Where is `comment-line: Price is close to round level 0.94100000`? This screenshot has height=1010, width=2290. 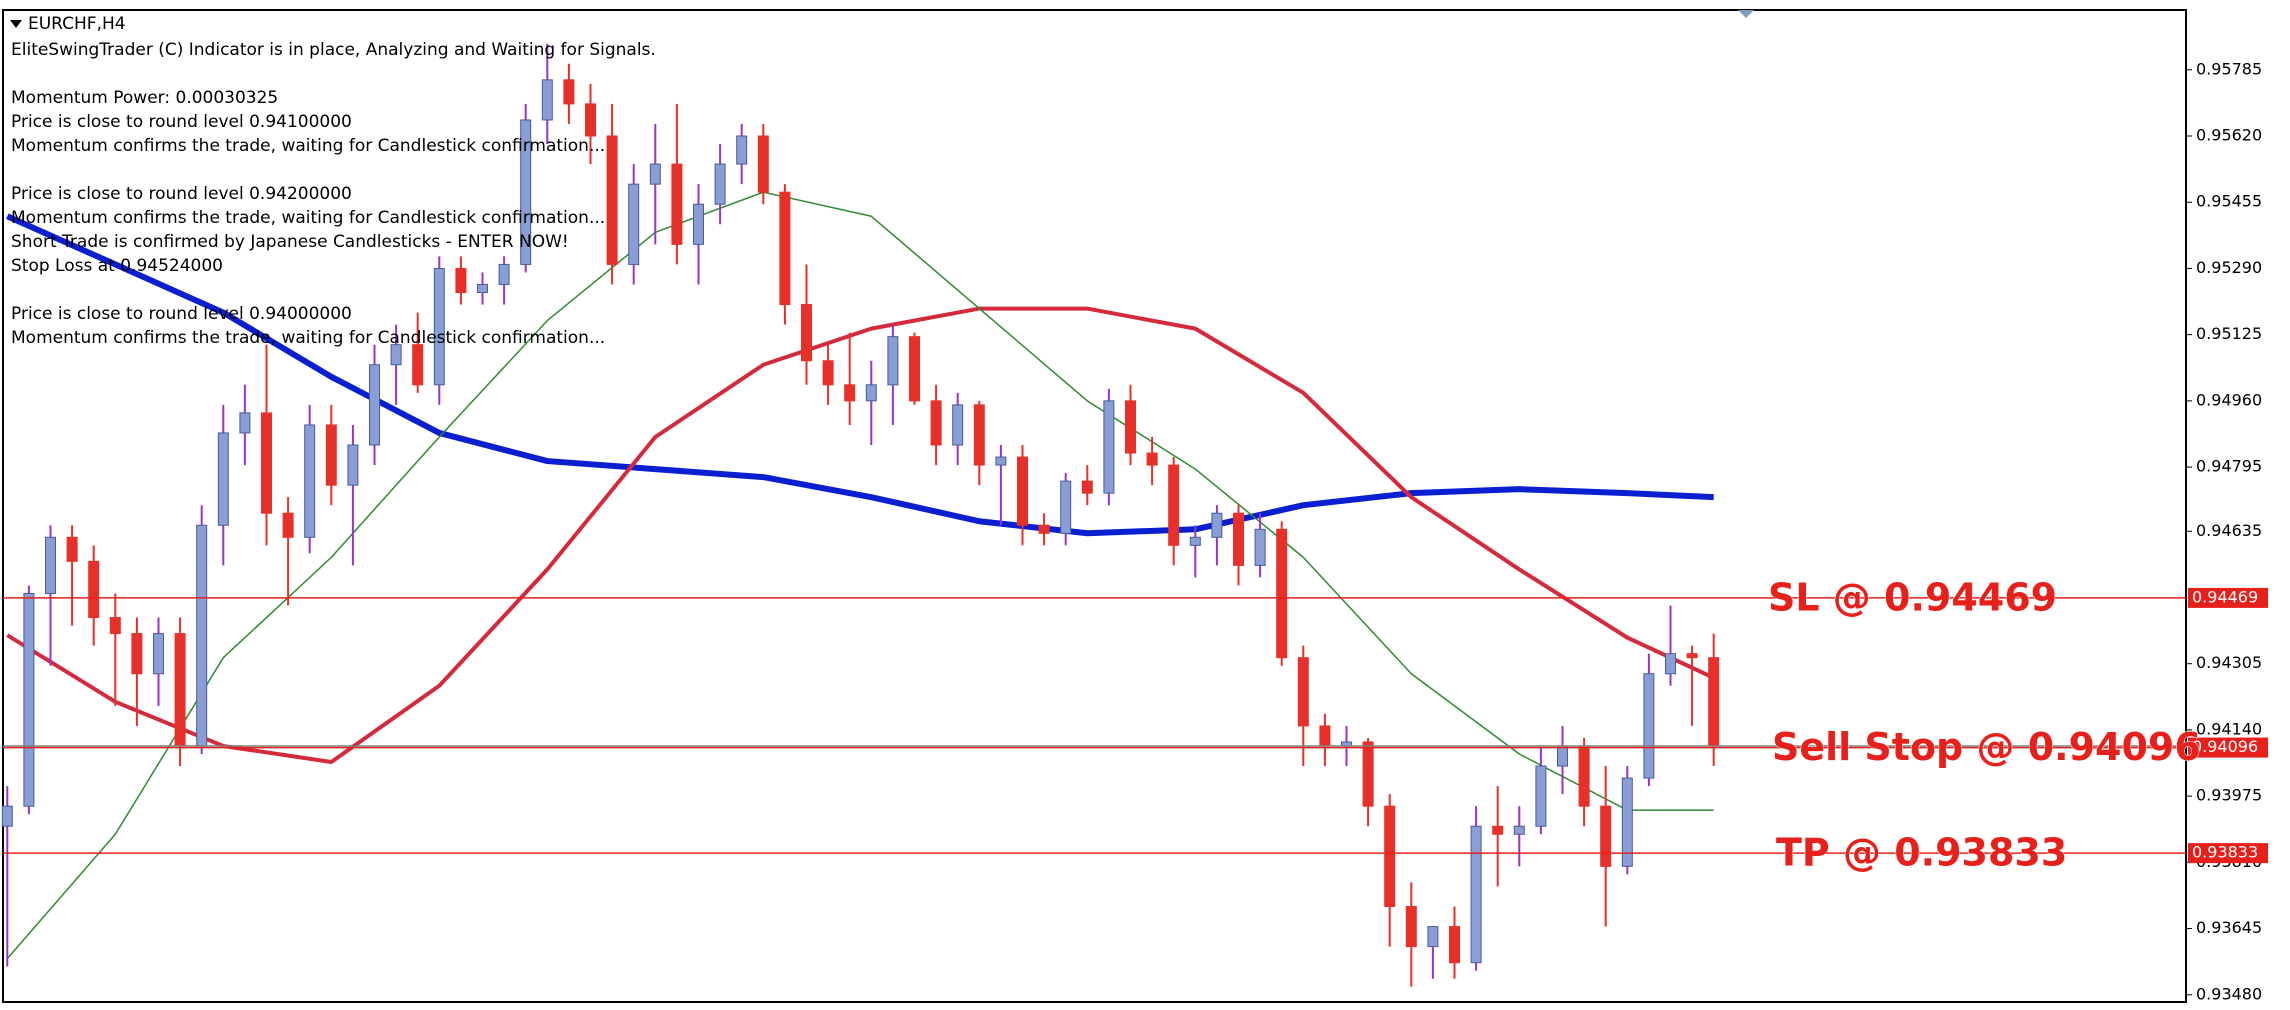 comment-line: Price is close to round level 0.94100000 is located at coordinates (181, 122).